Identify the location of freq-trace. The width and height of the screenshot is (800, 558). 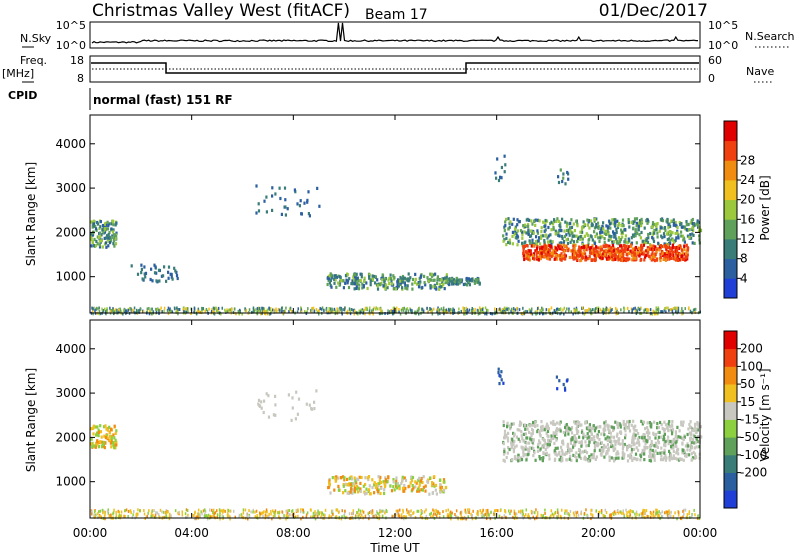
(395, 68).